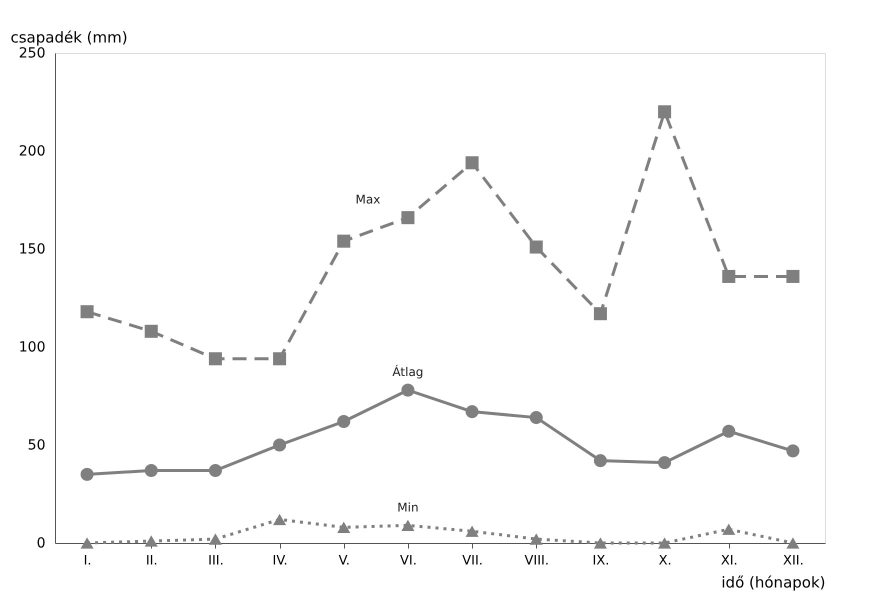 This screenshot has height=614, width=890. What do you see at coordinates (32, 54) in the screenshot?
I see `y-tick-label: 250` at bounding box center [32, 54].